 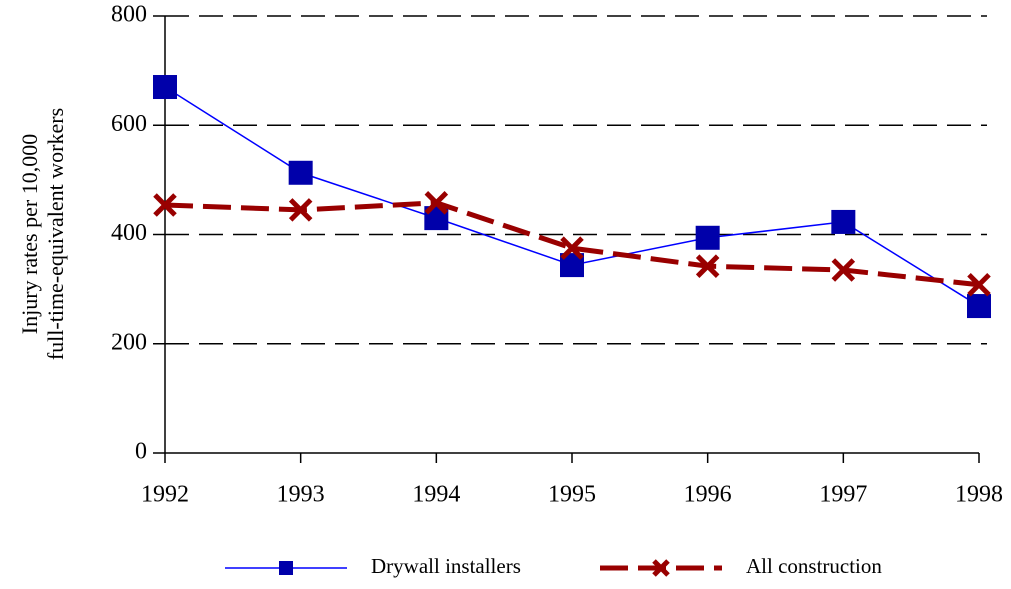 What do you see at coordinates (814, 566) in the screenshot?
I see `legend-label: All construction` at bounding box center [814, 566].